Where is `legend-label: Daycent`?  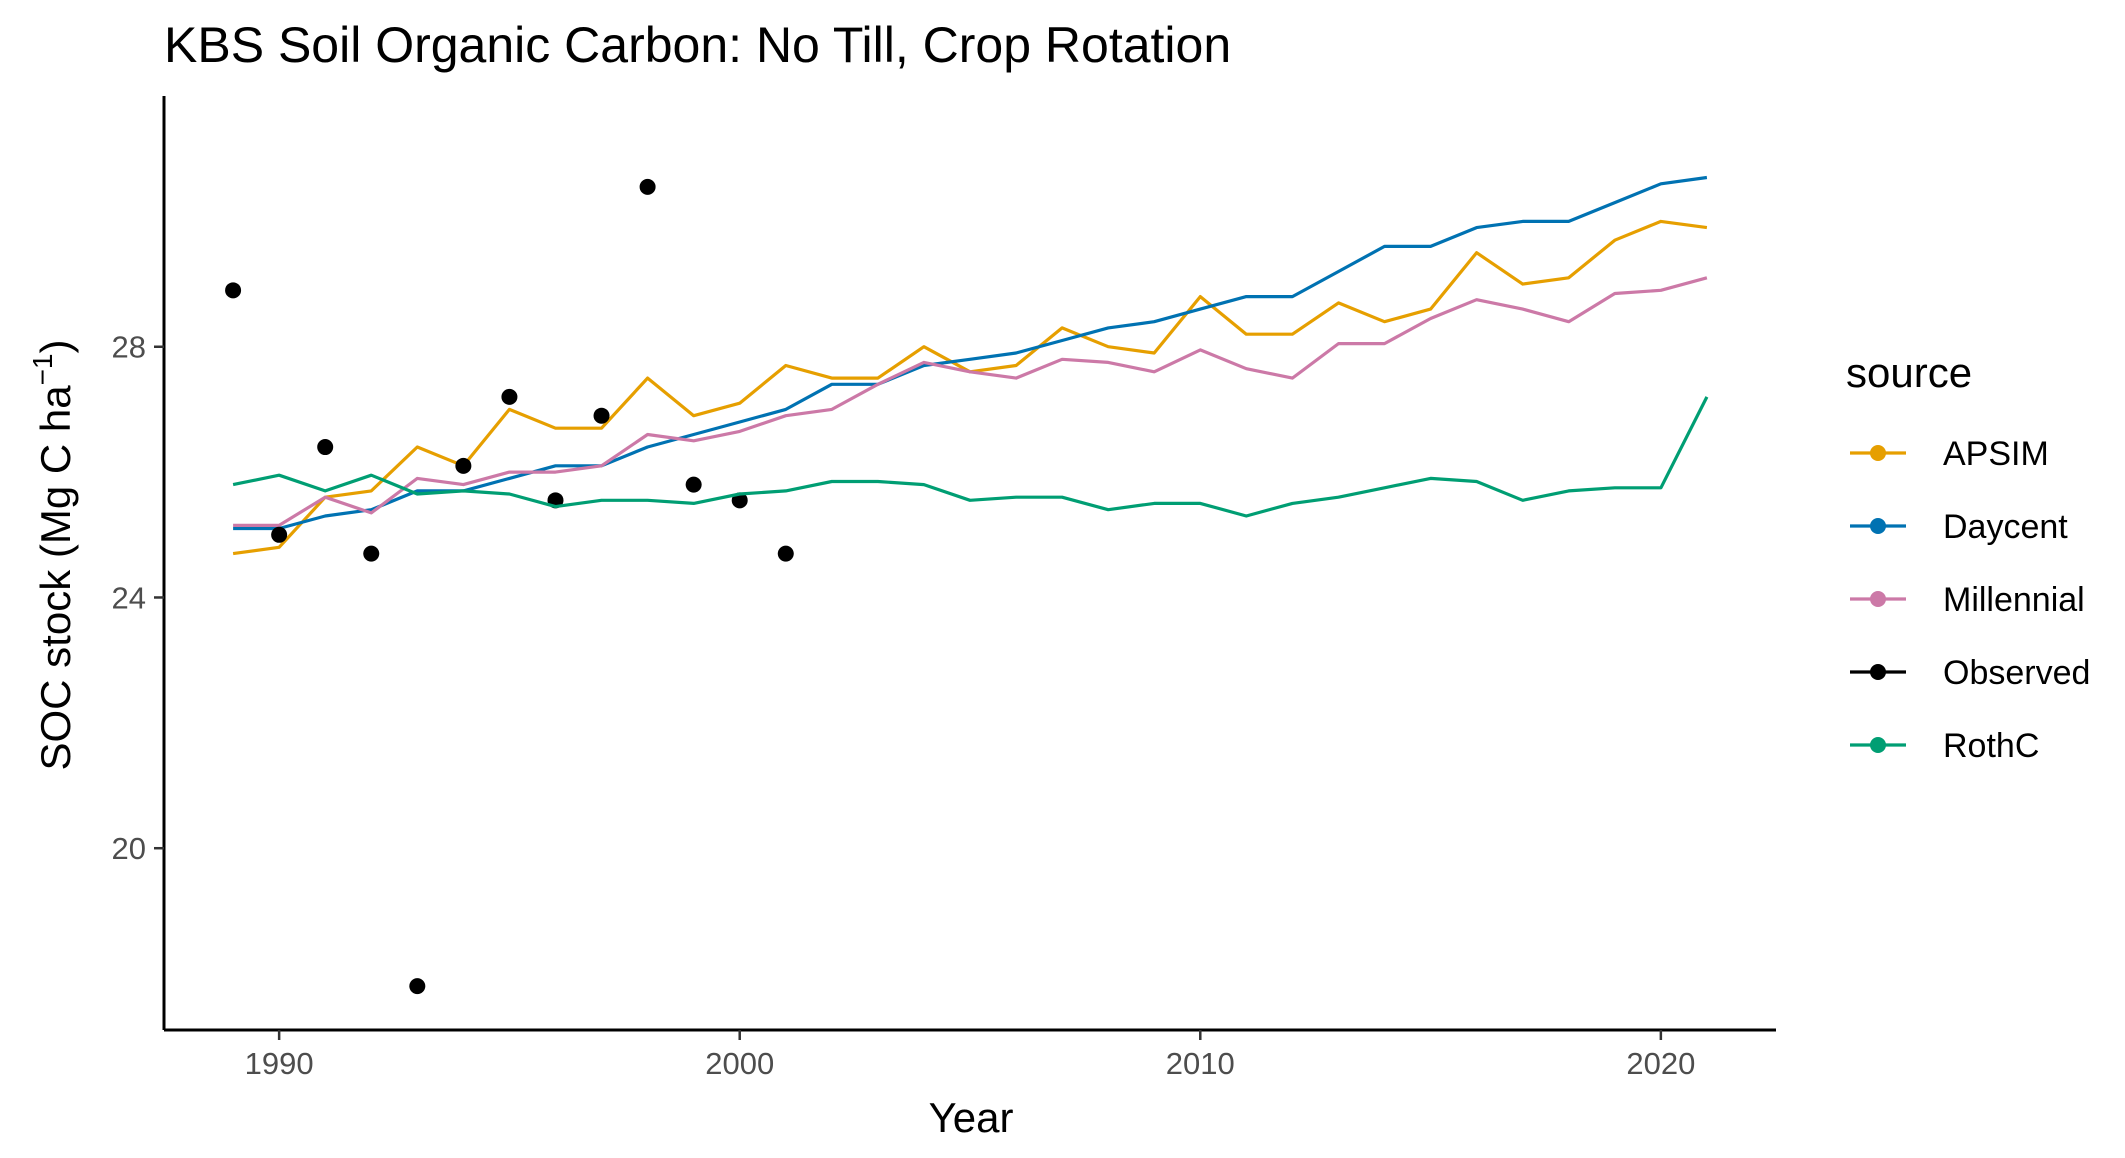 legend-label: Daycent is located at coordinates (2005, 527).